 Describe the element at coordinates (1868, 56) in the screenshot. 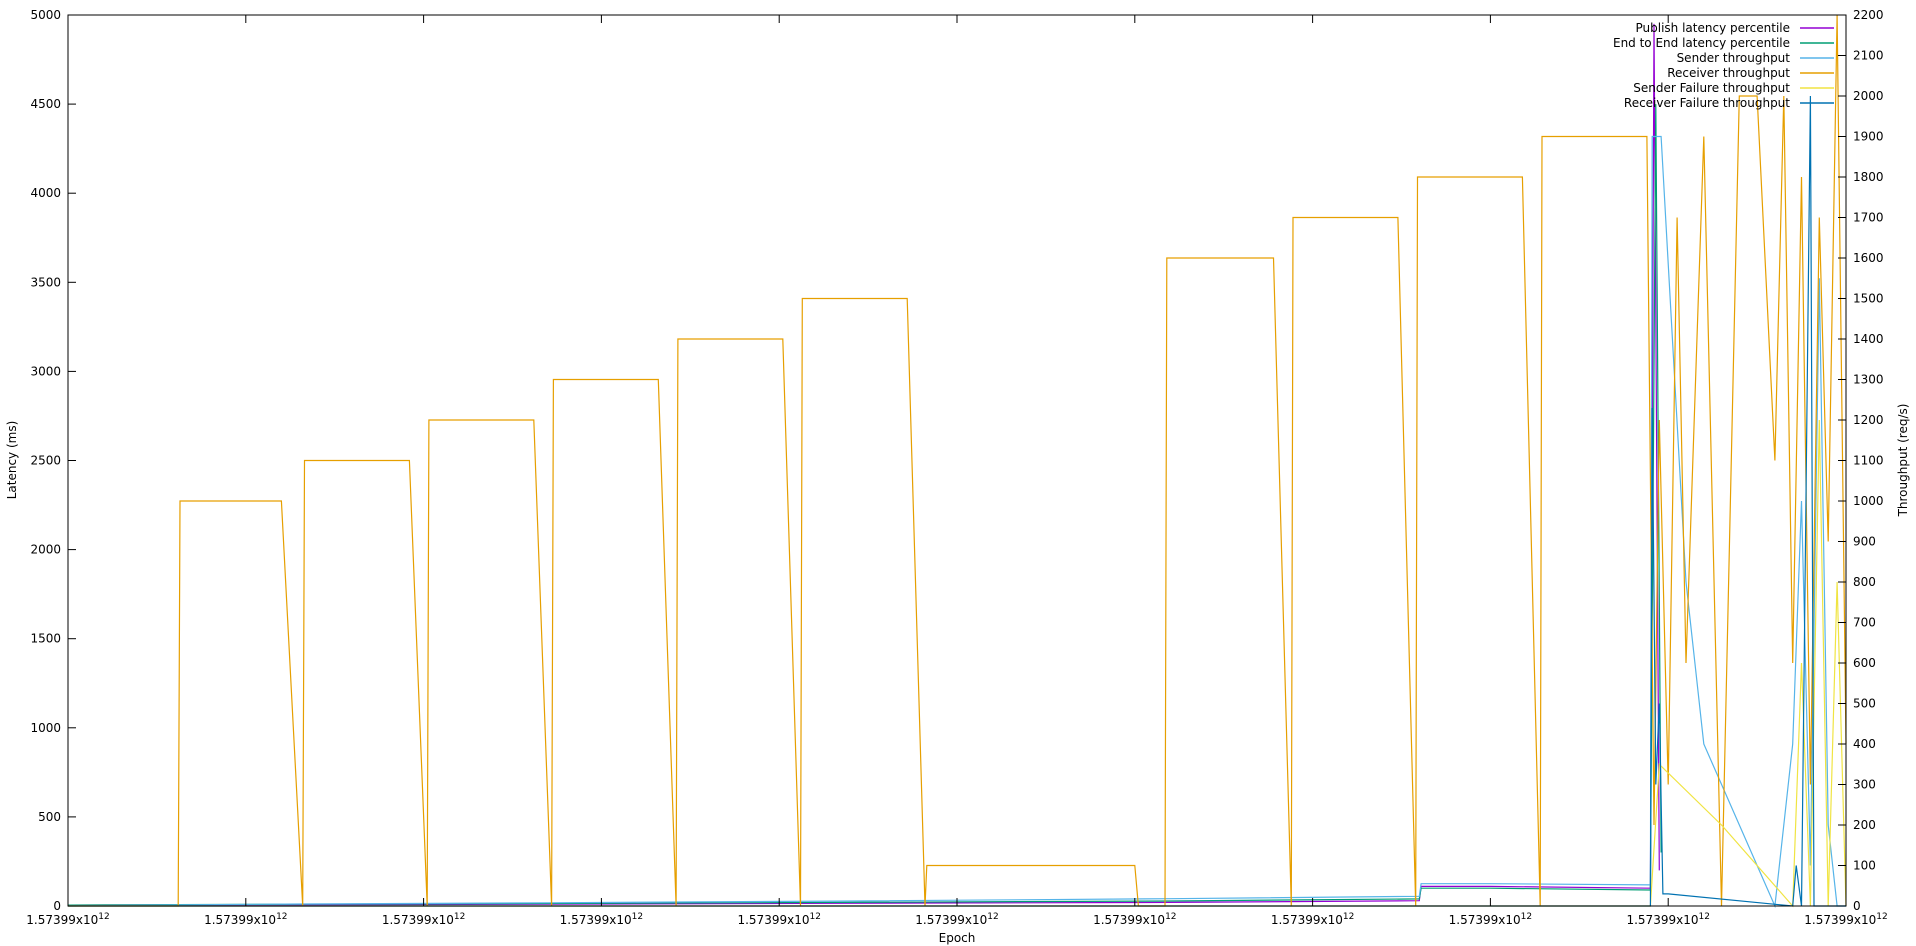

I see `y2-tick-label: 2100` at that location.